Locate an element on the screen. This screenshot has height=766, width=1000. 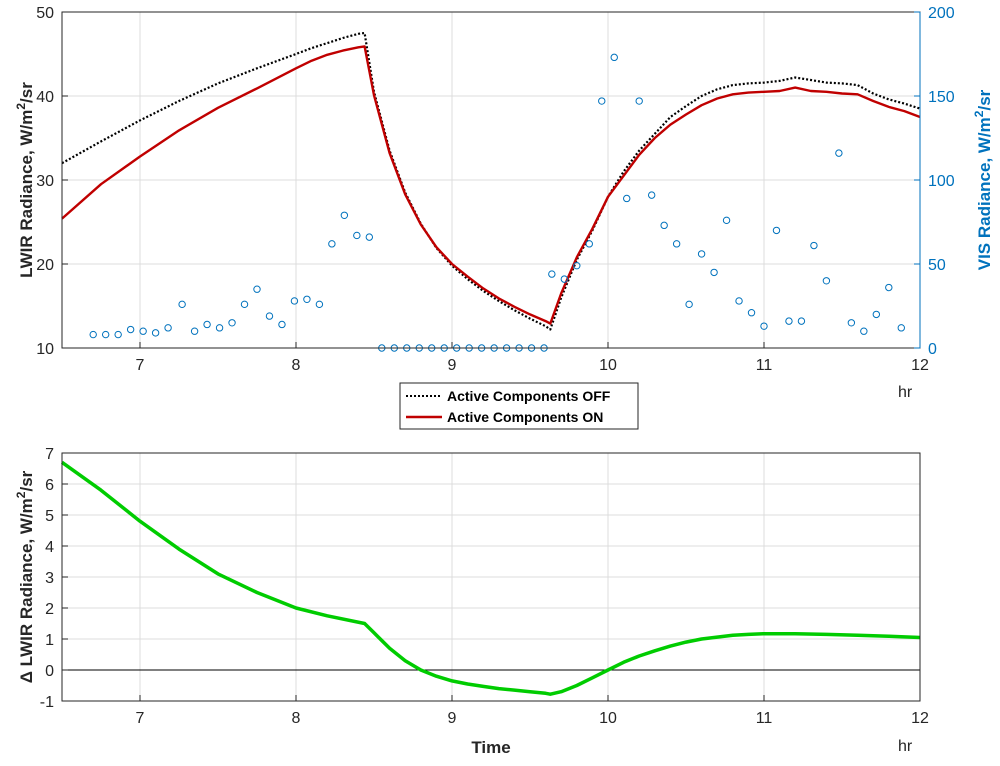
bottom-y-axis-label: Δ LWIR Radiance, W/m2/sr is located at coordinates (25, 576).